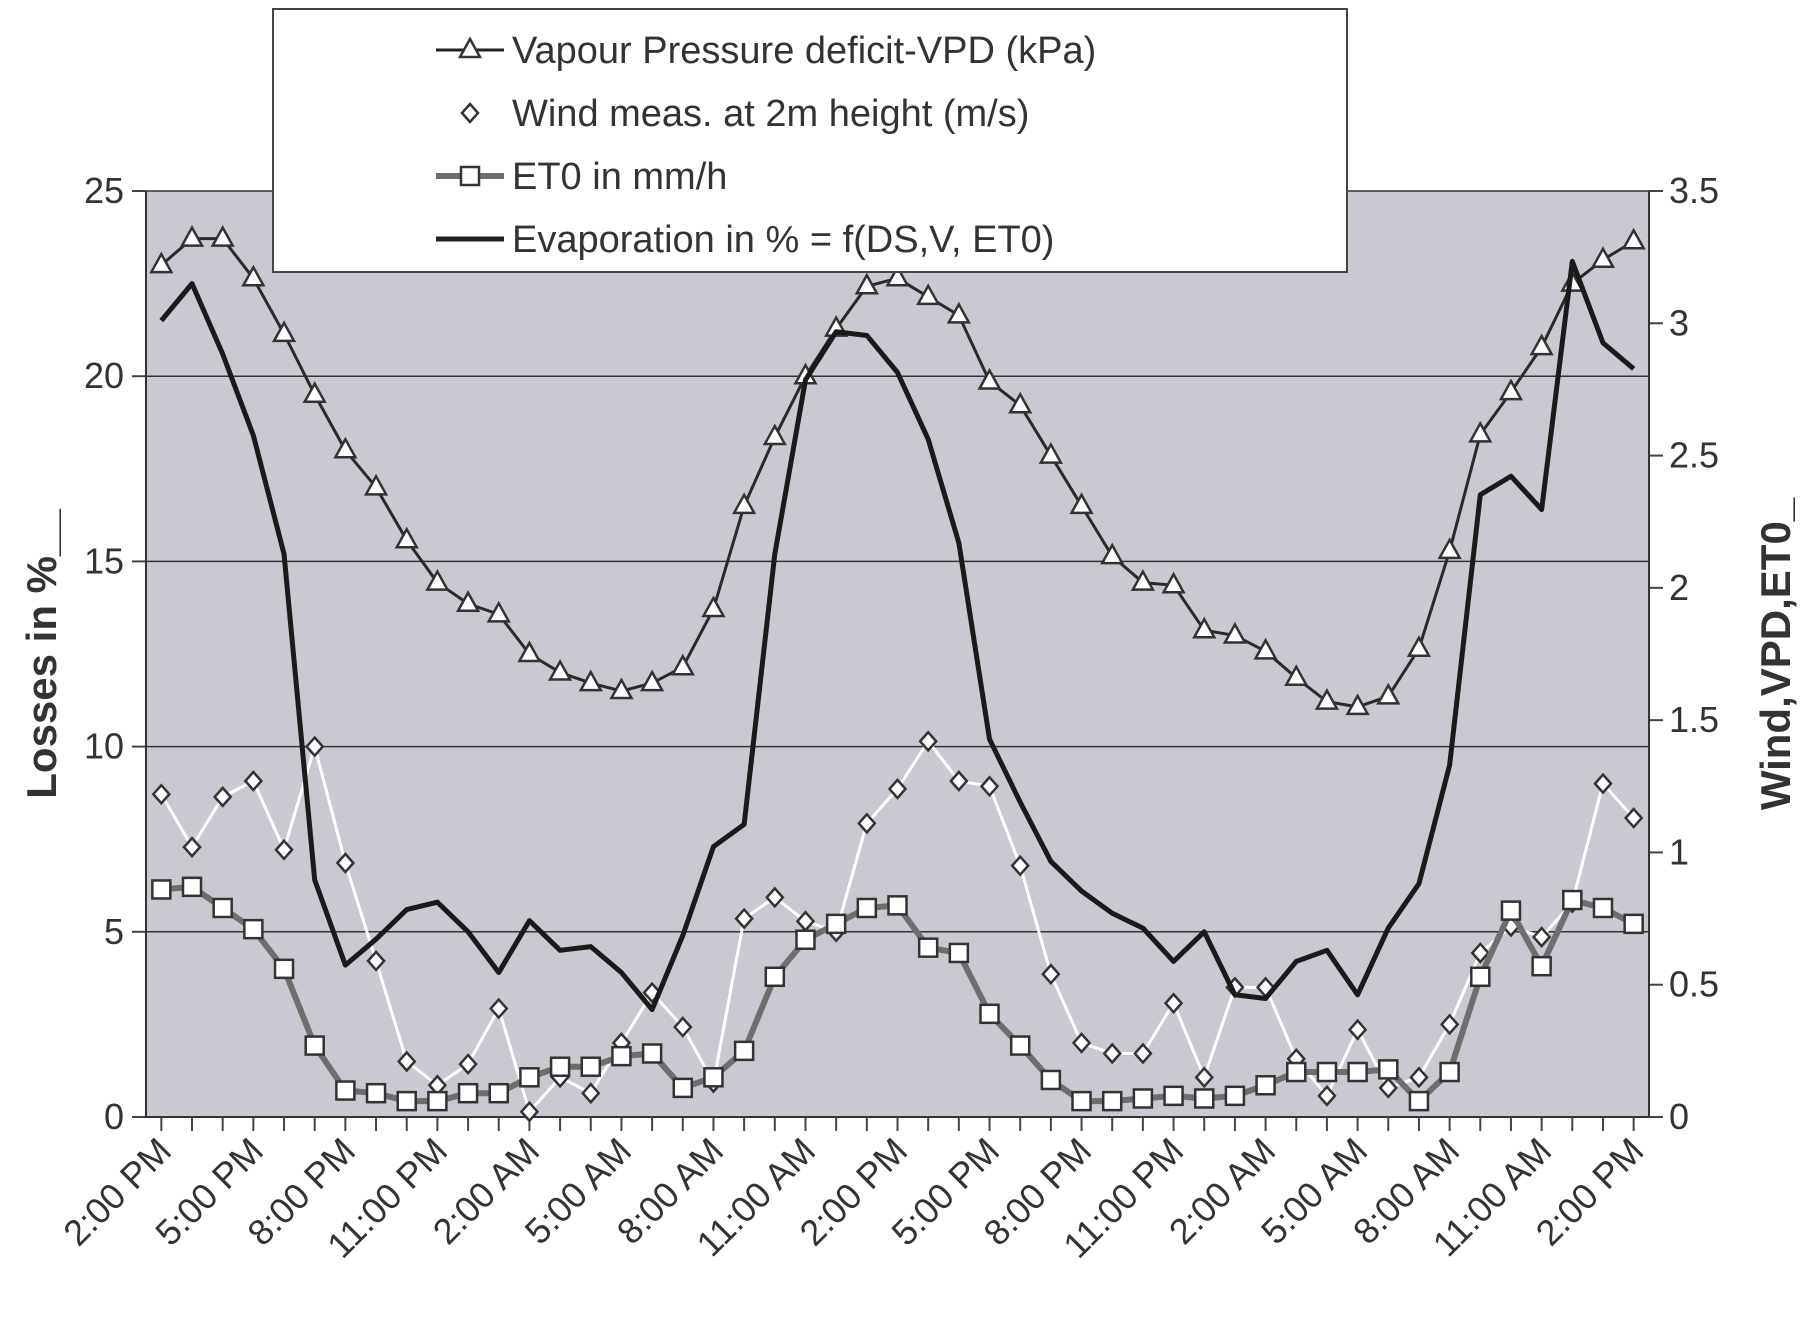 This screenshot has height=1325, width=1816. I want to click on y-tick-label: 15, so click(104, 560).